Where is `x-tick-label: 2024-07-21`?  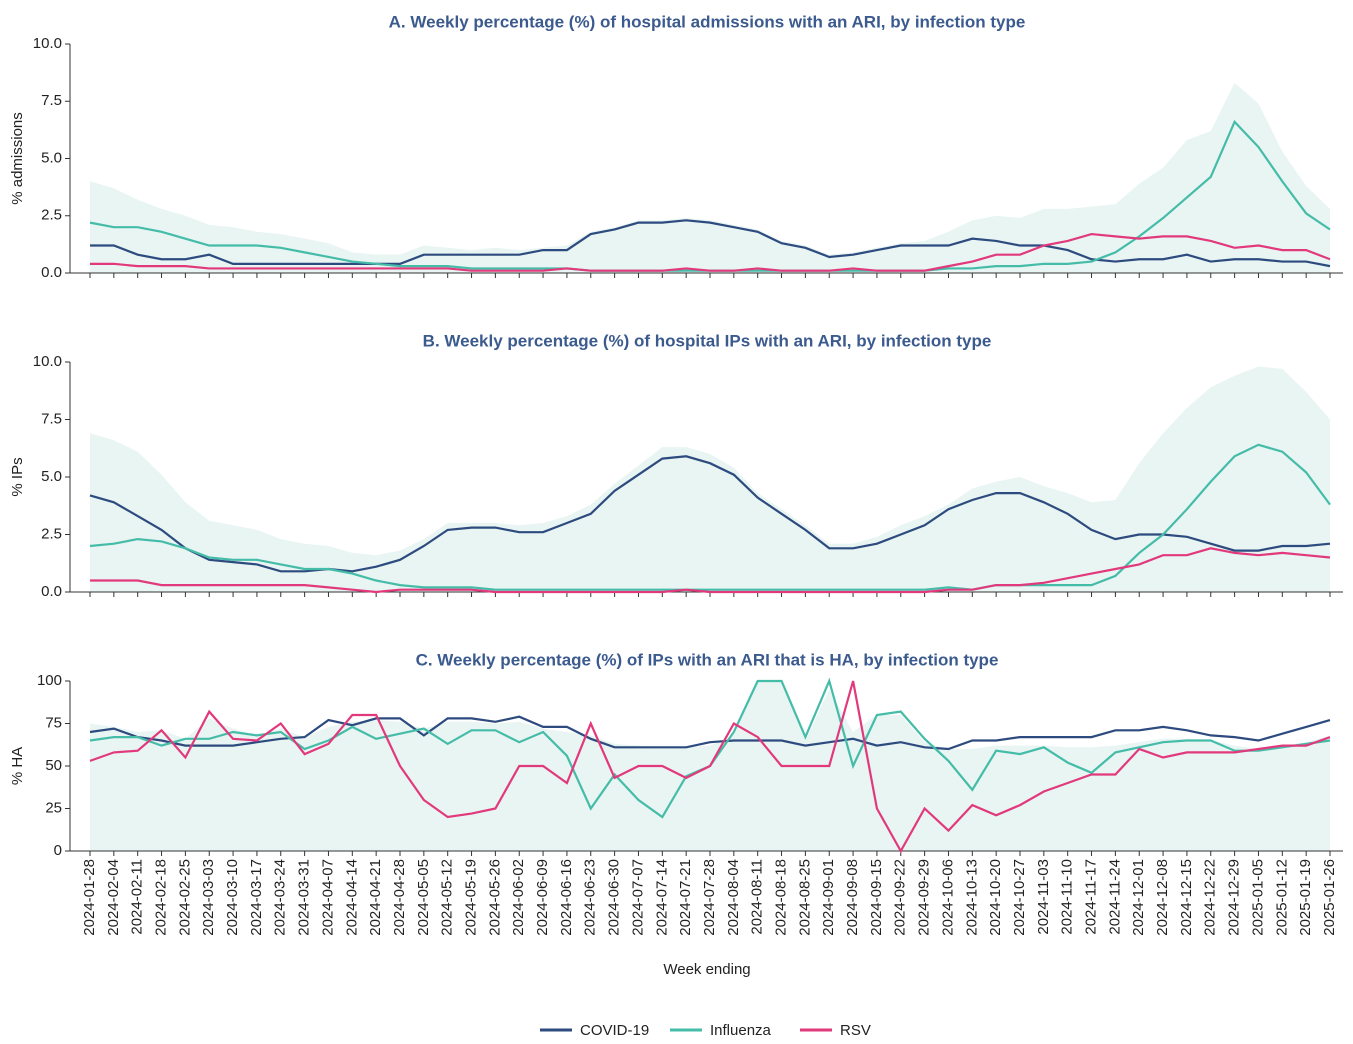
x-tick-label: 2024-07-21 is located at coordinates (685, 897).